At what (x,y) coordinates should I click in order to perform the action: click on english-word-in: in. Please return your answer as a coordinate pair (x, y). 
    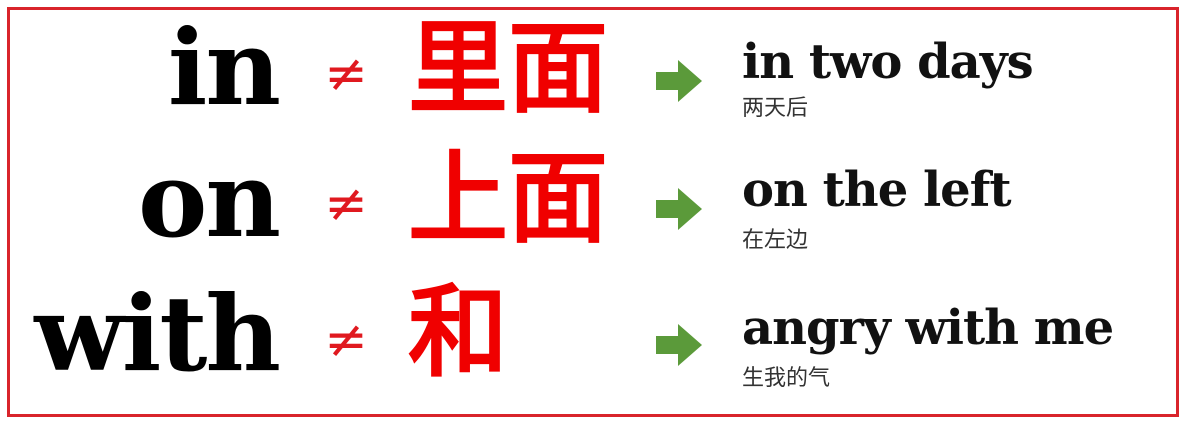
    Looking at the image, I should click on (224, 67).